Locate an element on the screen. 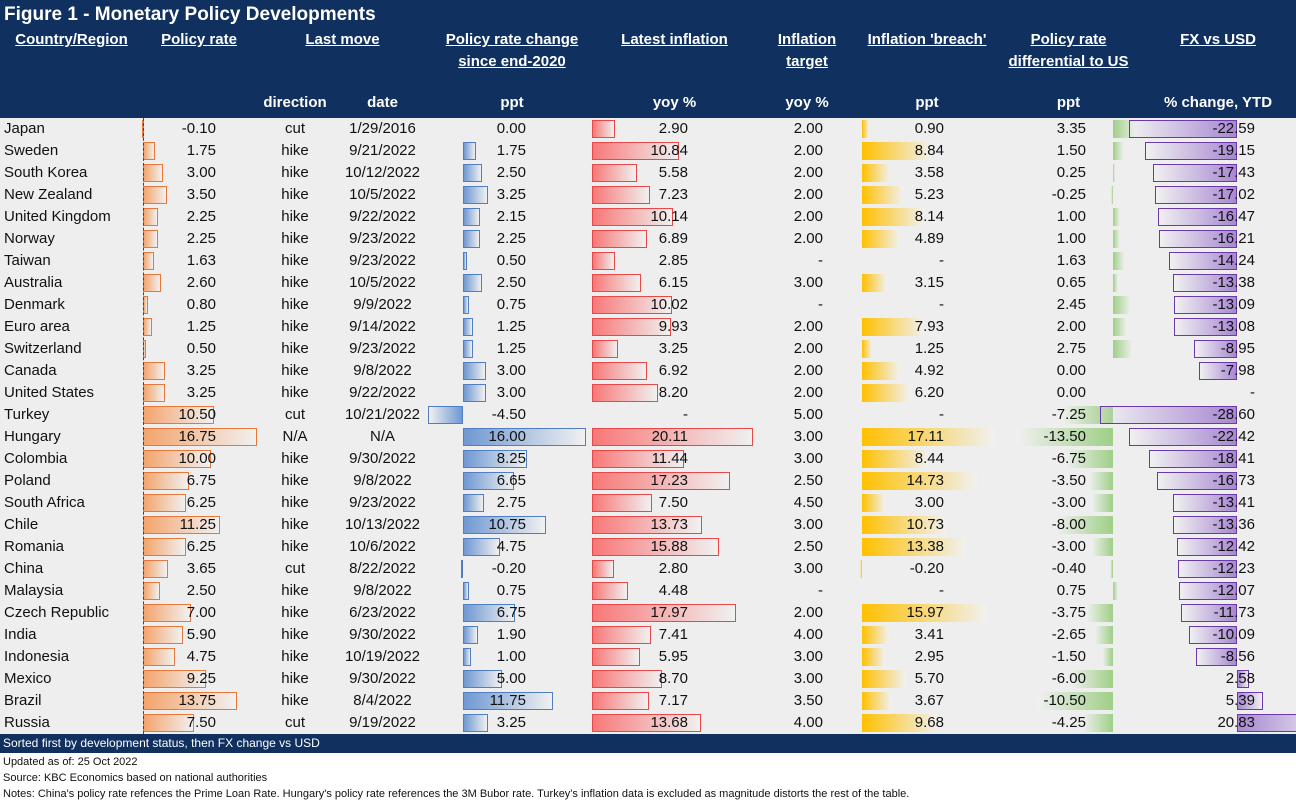 The height and width of the screenshot is (805, 1296). country-name: Russia is located at coordinates (27, 722).